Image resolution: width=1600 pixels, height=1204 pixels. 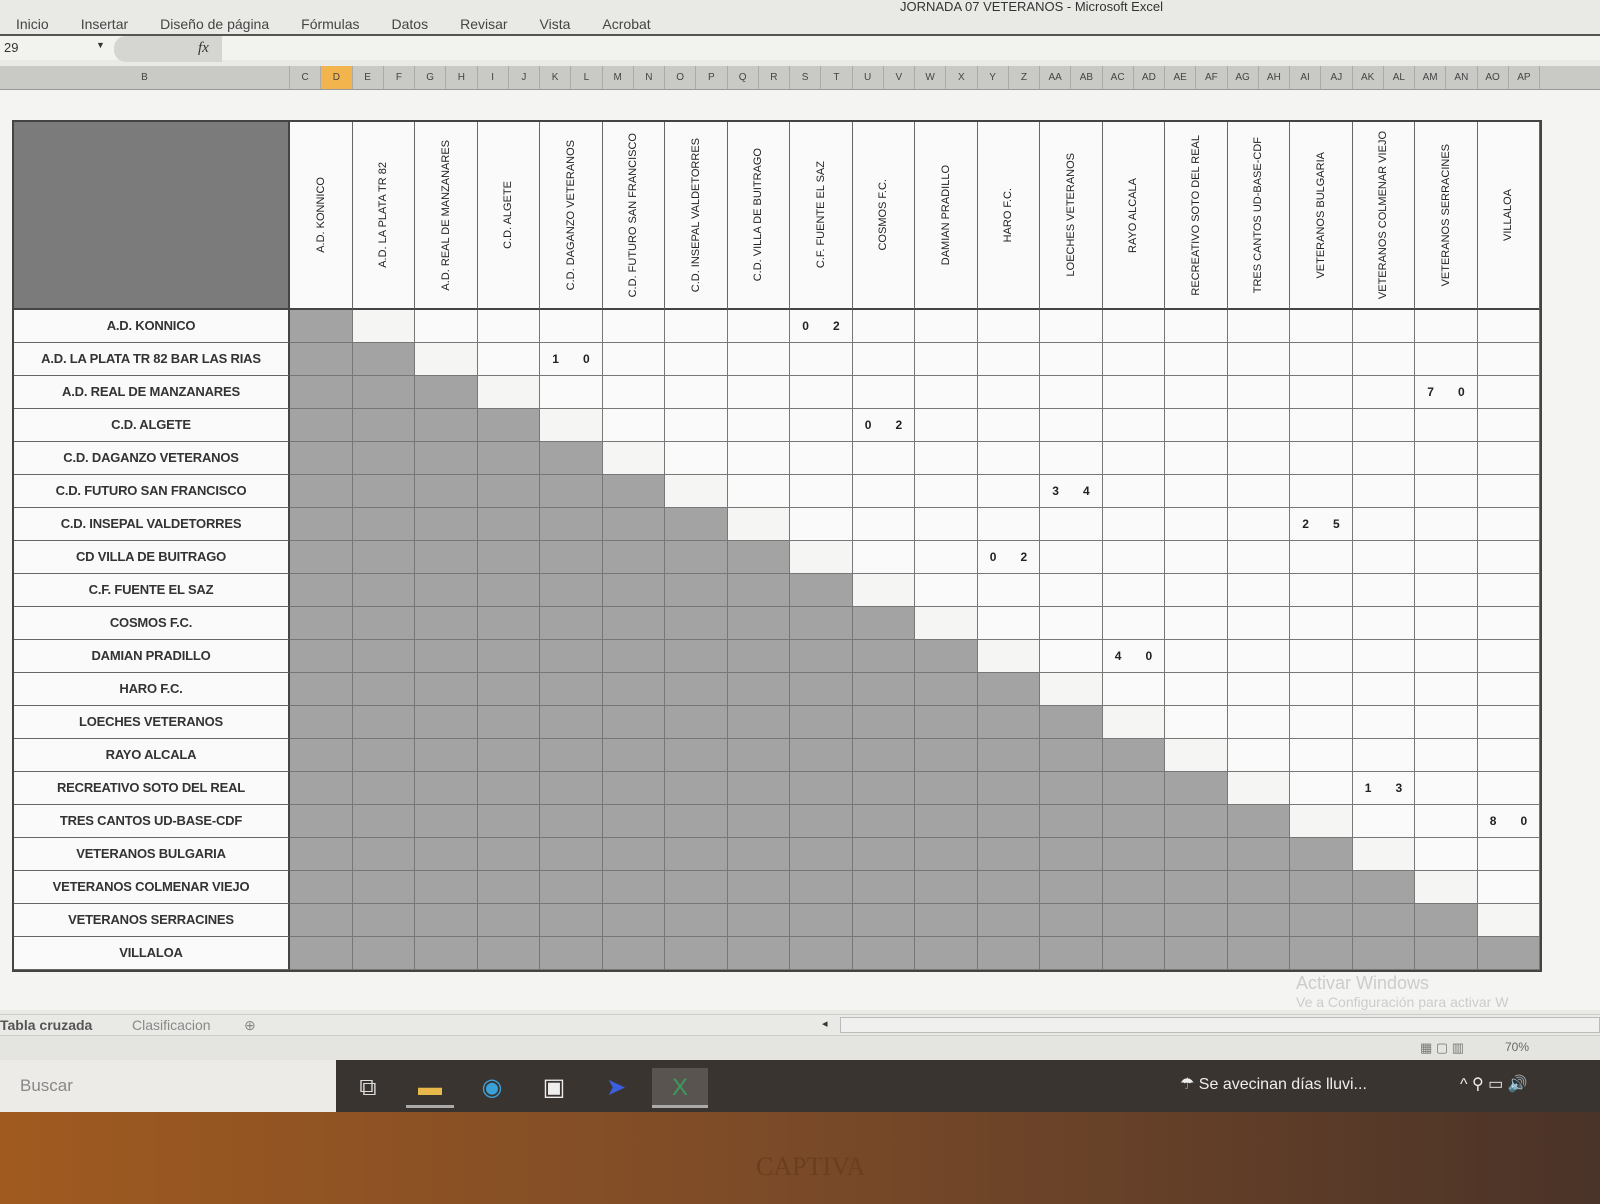 What do you see at coordinates (1258, 216) in the screenshot?
I see `team-column-header: TRES CANTOS UD-BASE-CDF` at bounding box center [1258, 216].